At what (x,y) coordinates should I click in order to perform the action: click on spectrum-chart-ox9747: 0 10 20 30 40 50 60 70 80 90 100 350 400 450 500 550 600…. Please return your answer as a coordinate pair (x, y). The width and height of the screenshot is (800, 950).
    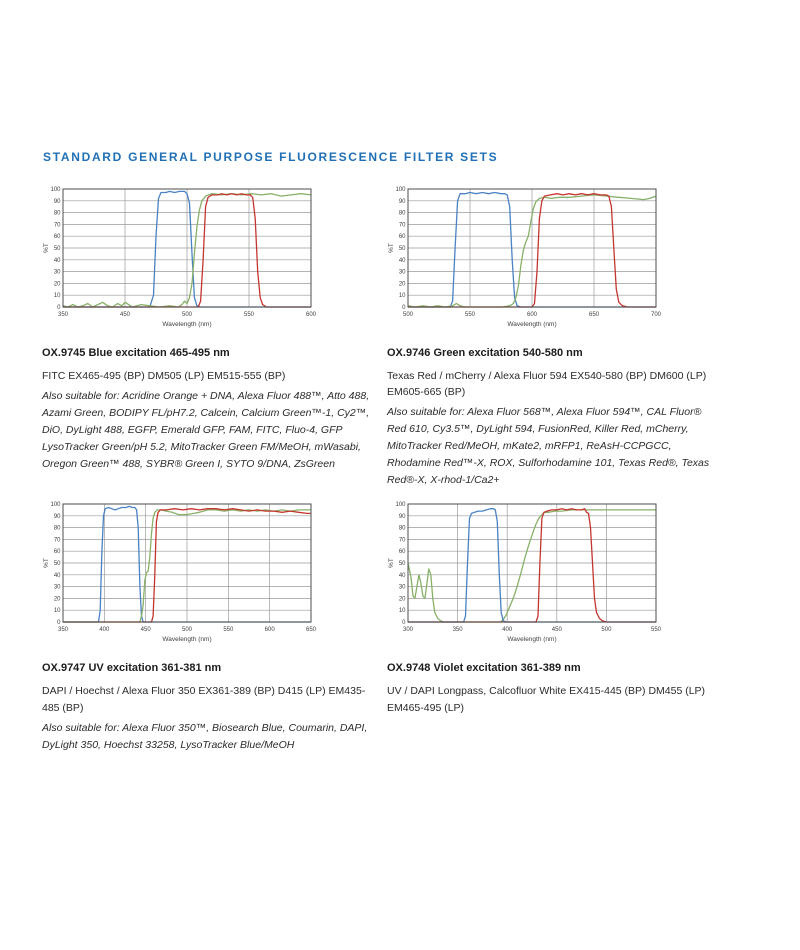
    Looking at the image, I should click on (181, 575).